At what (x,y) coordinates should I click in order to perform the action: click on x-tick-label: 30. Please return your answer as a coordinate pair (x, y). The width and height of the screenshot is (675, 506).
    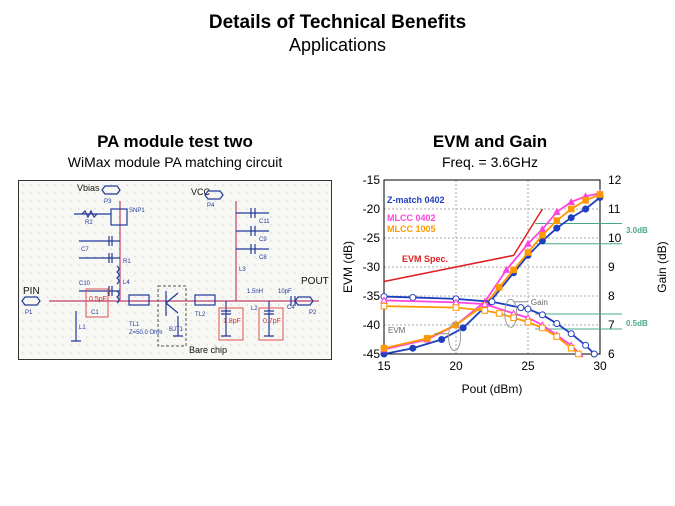
    Looking at the image, I should click on (600, 366).